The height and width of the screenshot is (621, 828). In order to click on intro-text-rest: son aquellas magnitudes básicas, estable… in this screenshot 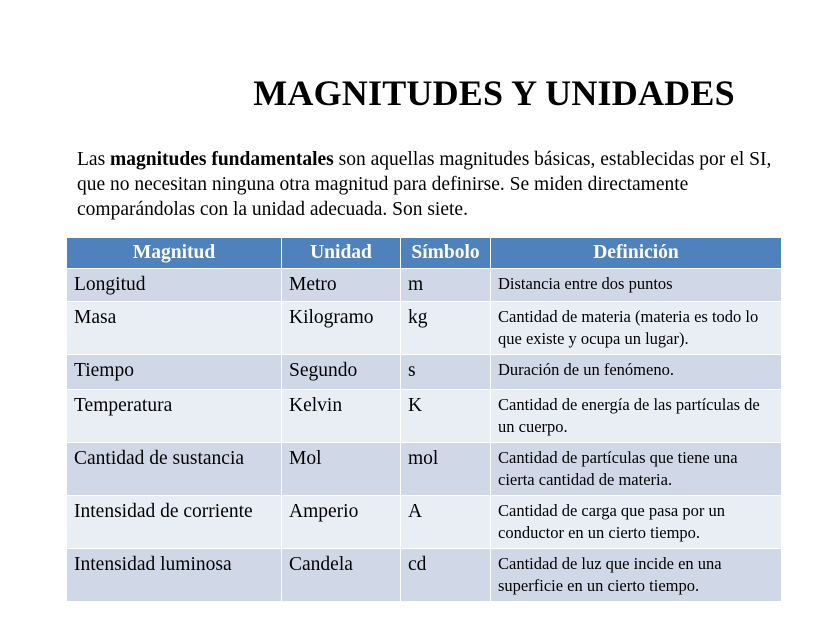, I will do `click(424, 184)`.